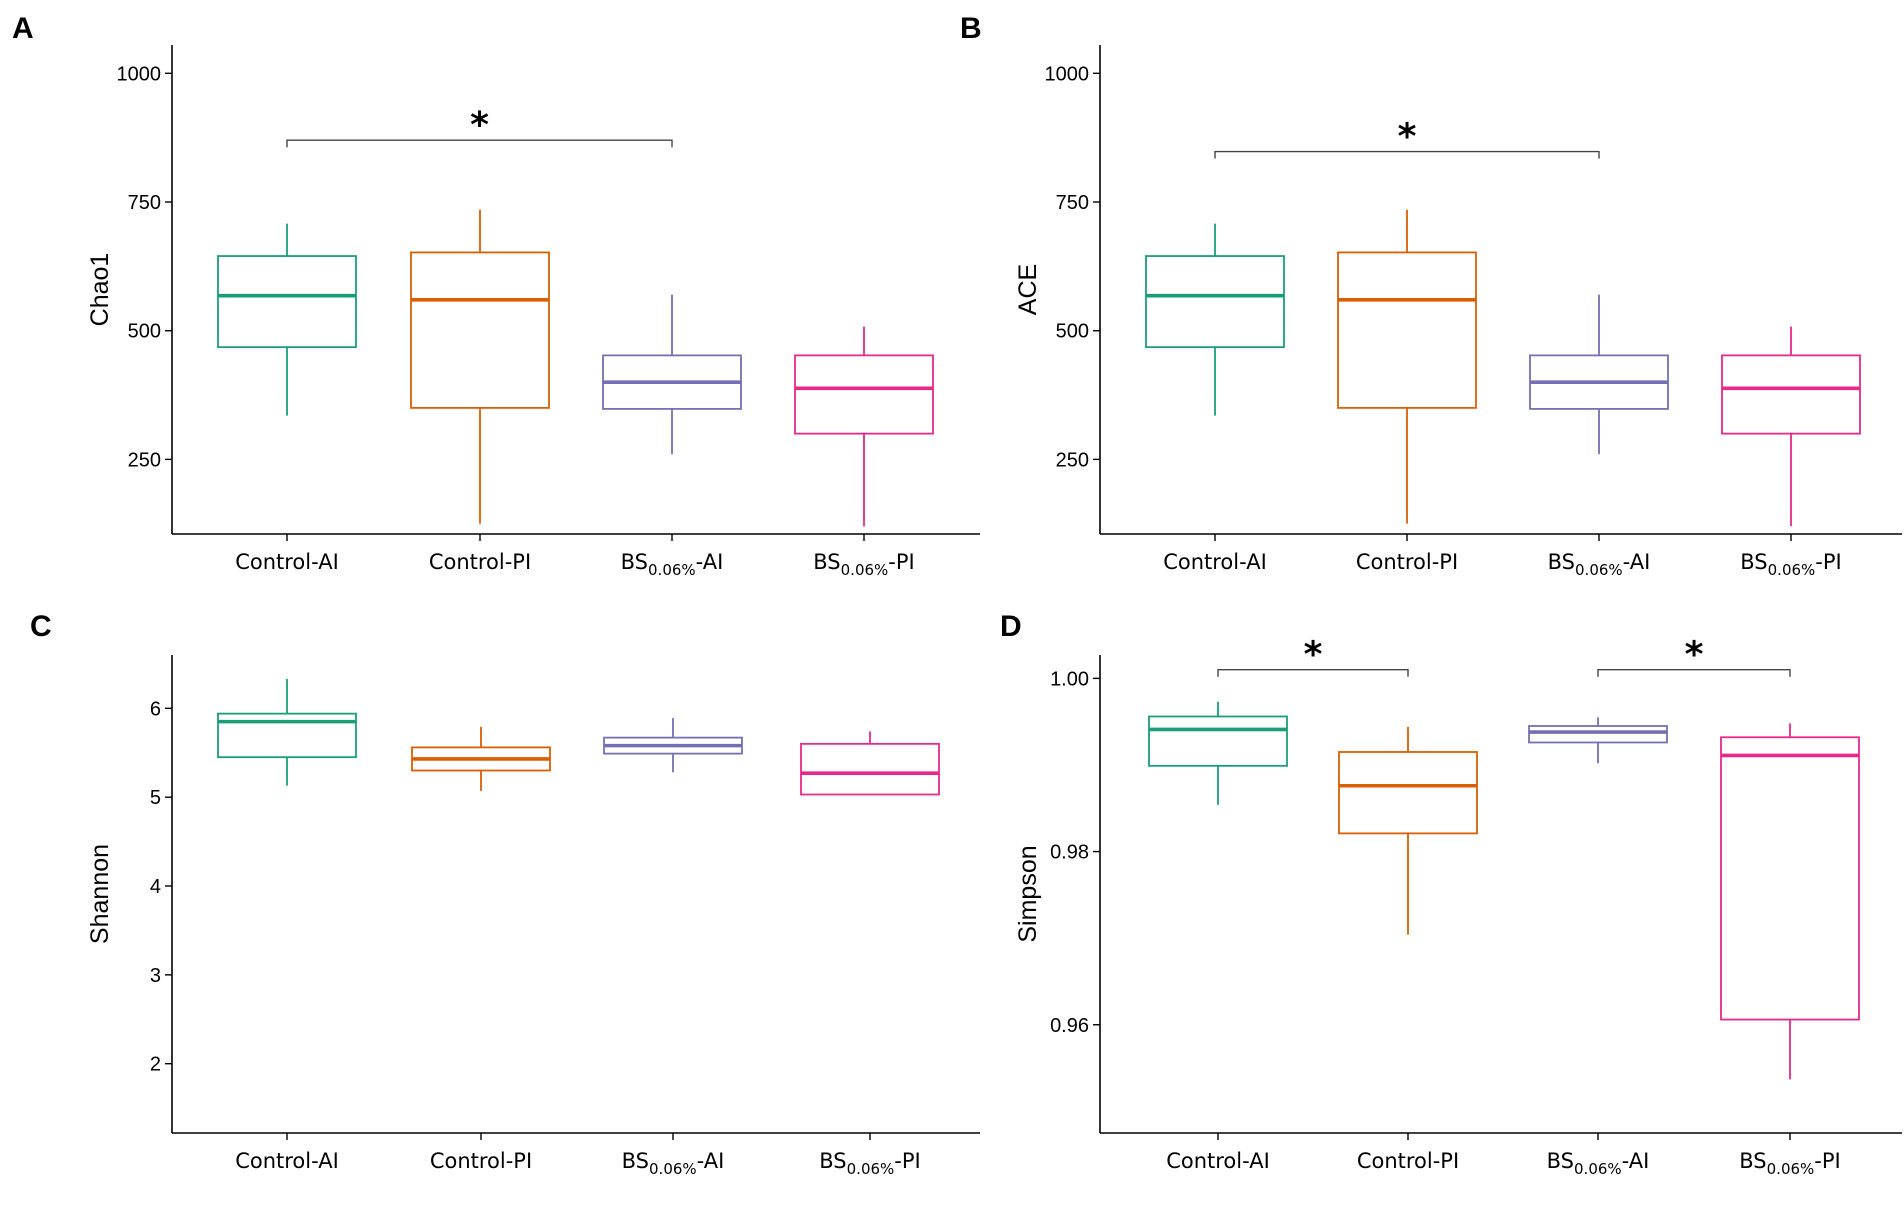 The height and width of the screenshot is (1217, 1904). I want to click on y-tick-label: 2, so click(155, 1065).